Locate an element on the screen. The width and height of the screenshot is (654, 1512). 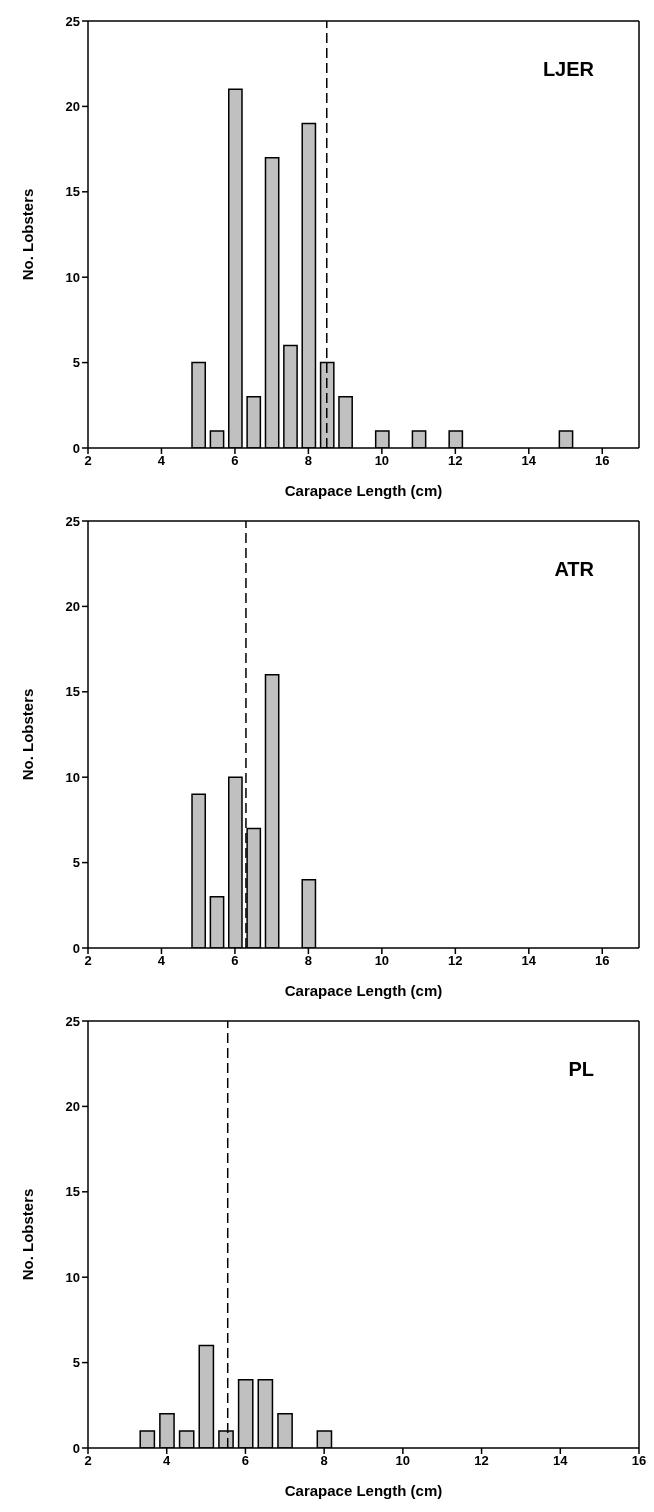
annotation: ATR is located at coordinates (574, 569).